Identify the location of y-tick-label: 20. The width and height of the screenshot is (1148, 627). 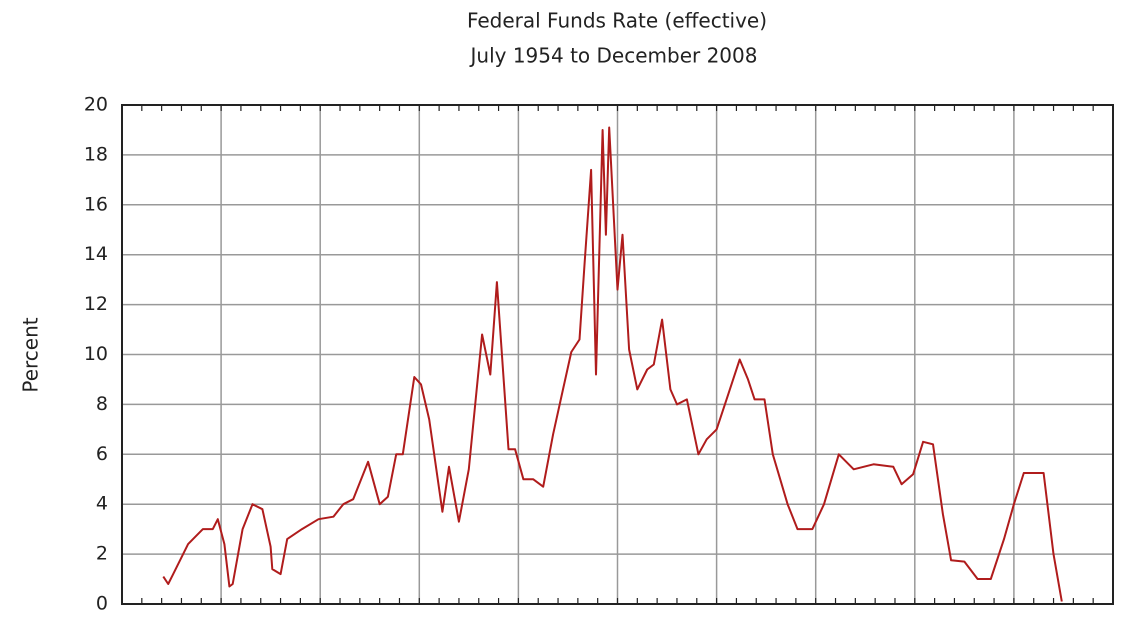
(96, 105).